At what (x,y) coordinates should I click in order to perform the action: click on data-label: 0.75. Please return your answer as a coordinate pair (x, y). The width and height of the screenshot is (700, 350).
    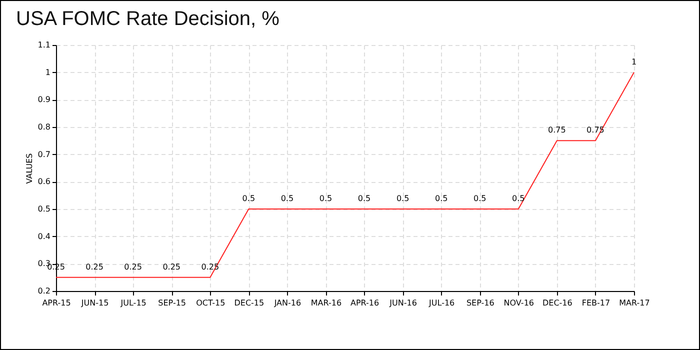
    Looking at the image, I should click on (557, 130).